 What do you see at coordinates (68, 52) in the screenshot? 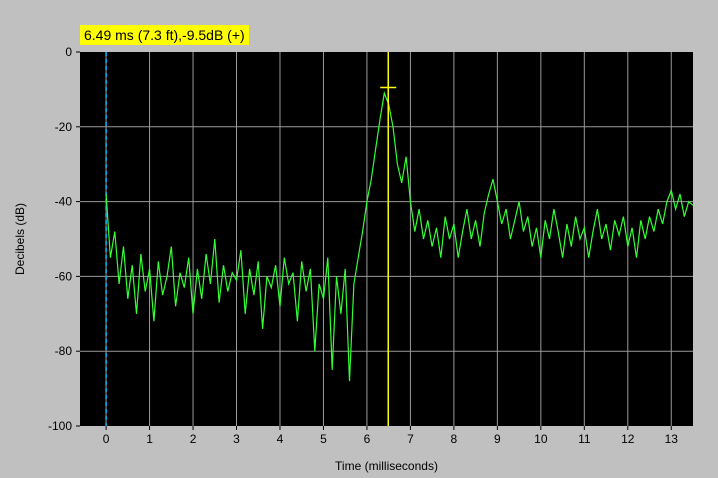
I see `y-tick-label: 0` at bounding box center [68, 52].